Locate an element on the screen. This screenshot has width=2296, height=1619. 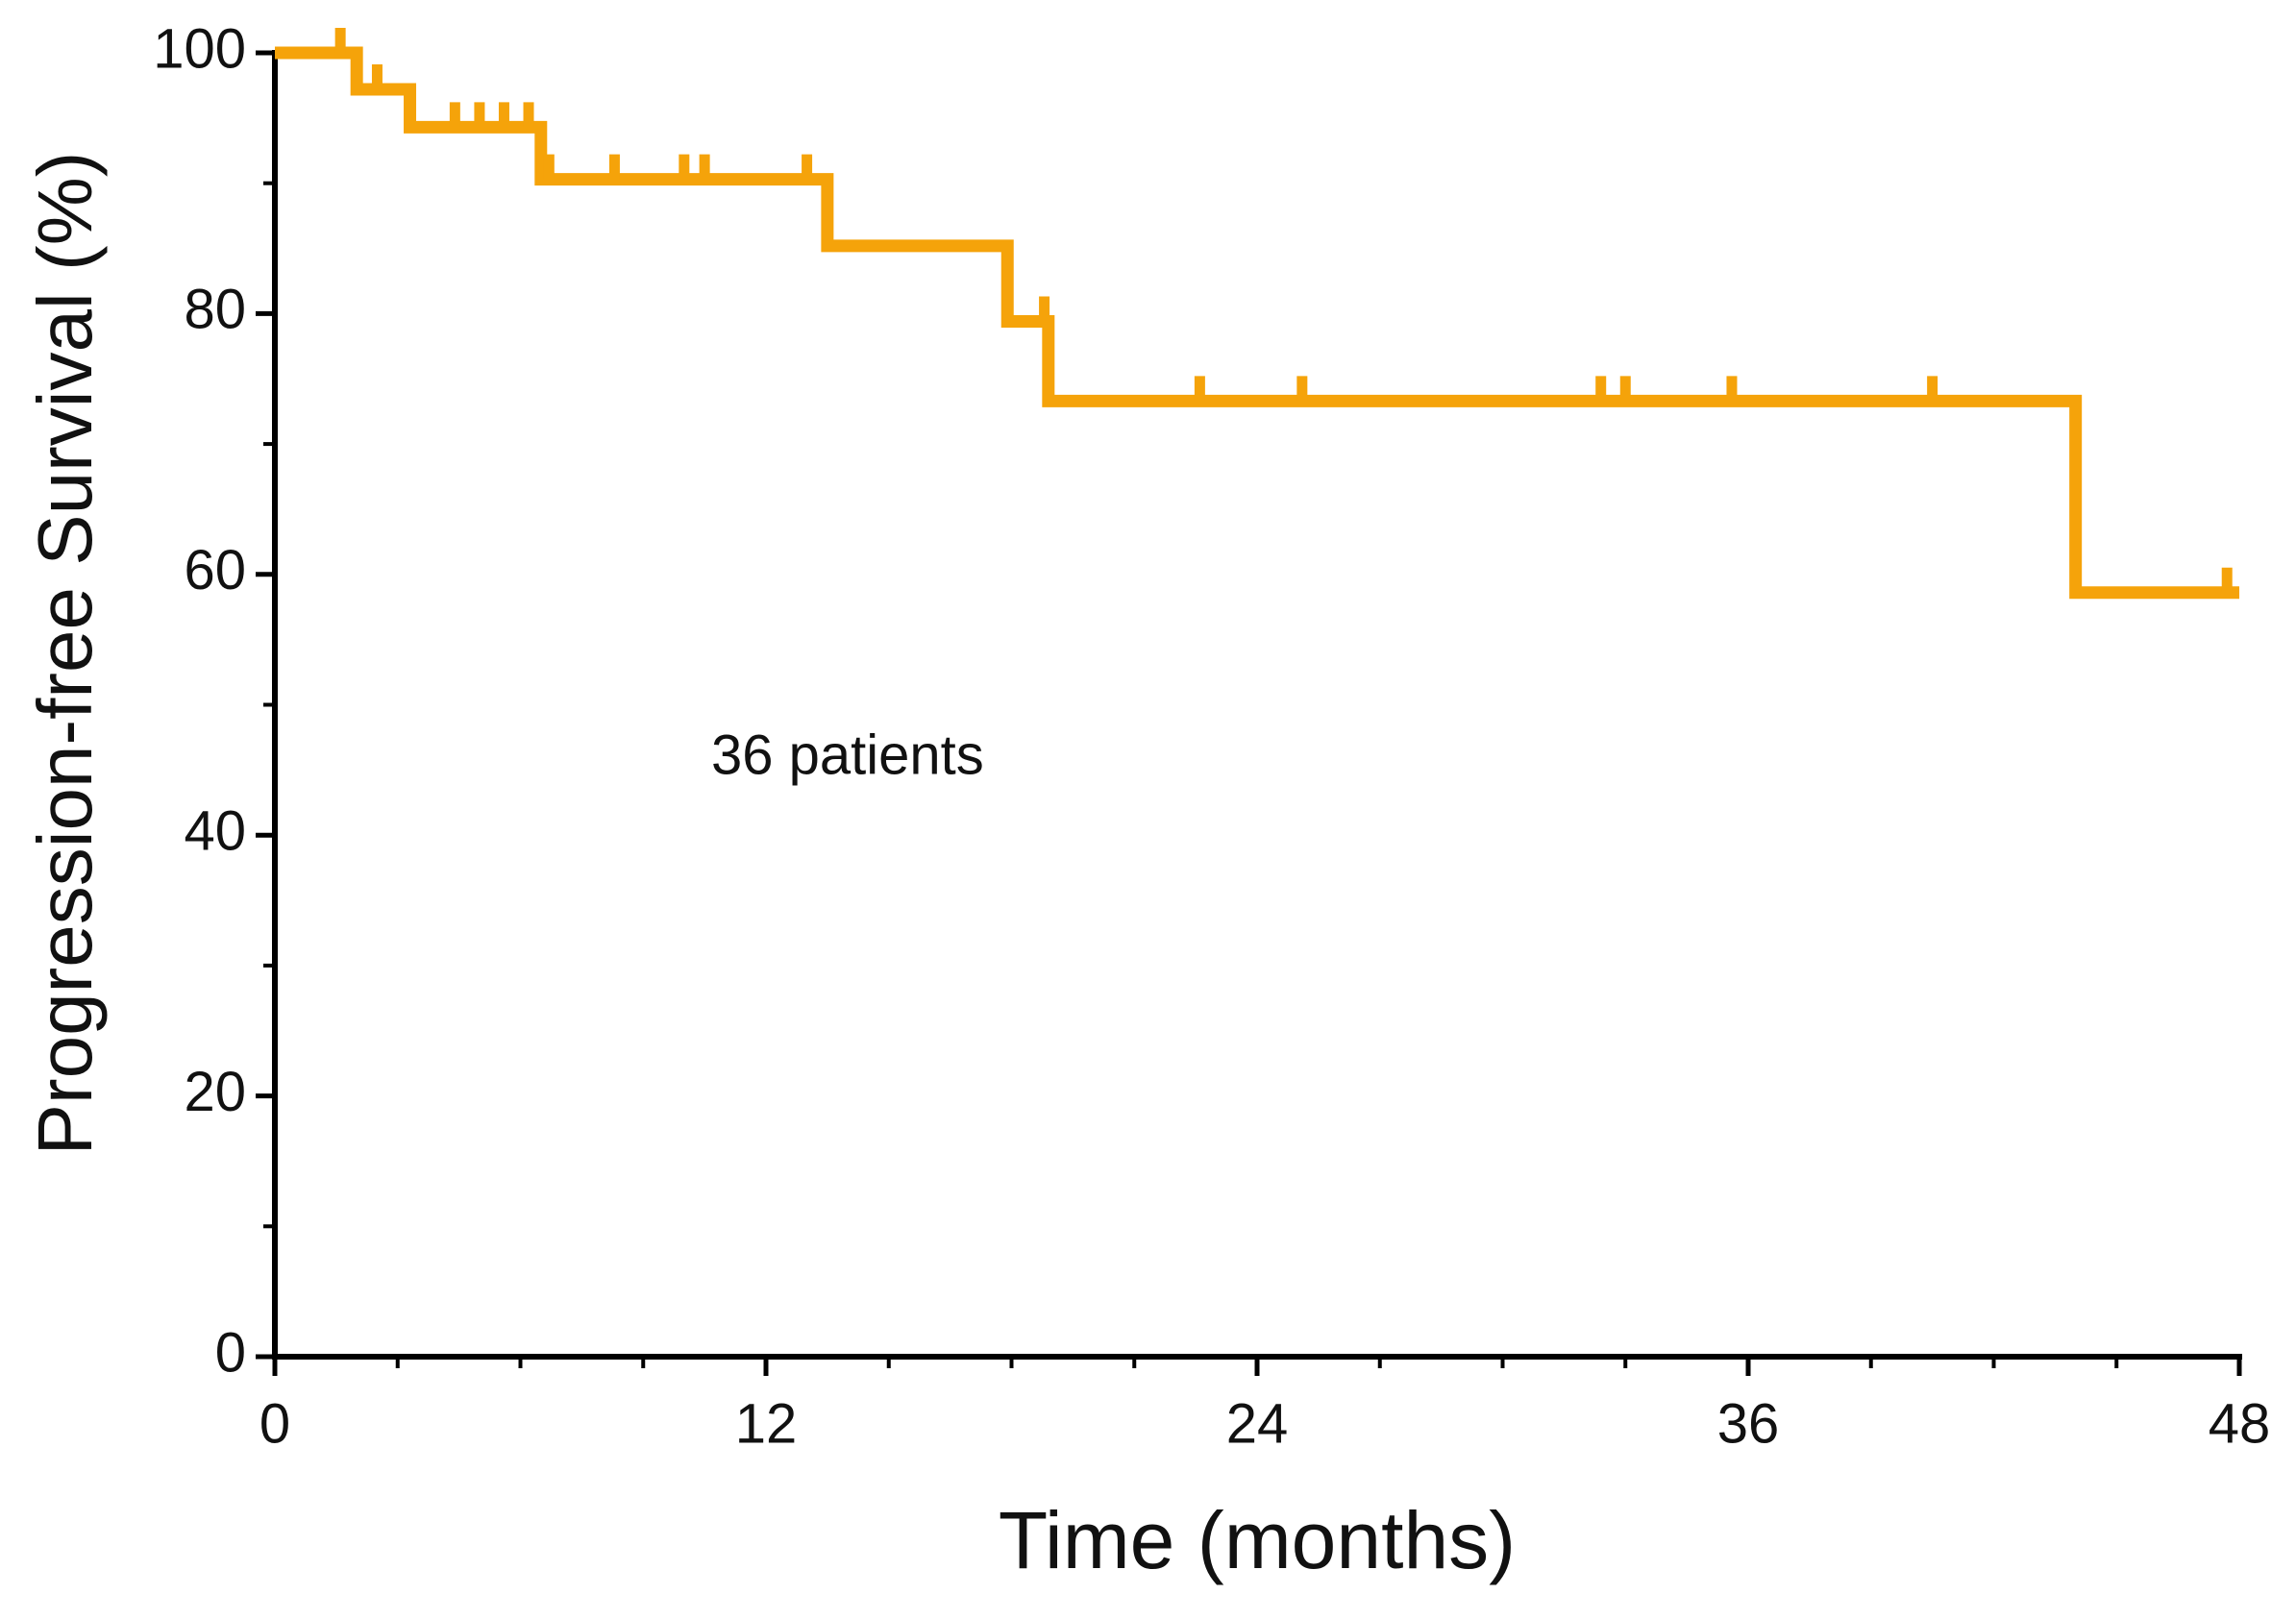
y-axis-title: Progression-free Survival (%) is located at coordinates (65, 654).